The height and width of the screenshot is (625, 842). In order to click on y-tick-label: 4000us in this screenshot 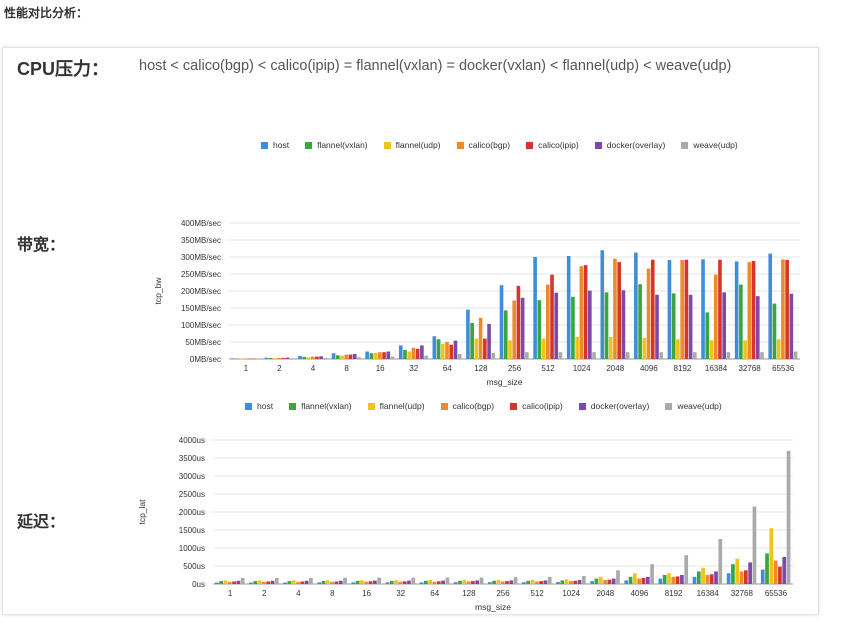, I will do `click(192, 440)`.